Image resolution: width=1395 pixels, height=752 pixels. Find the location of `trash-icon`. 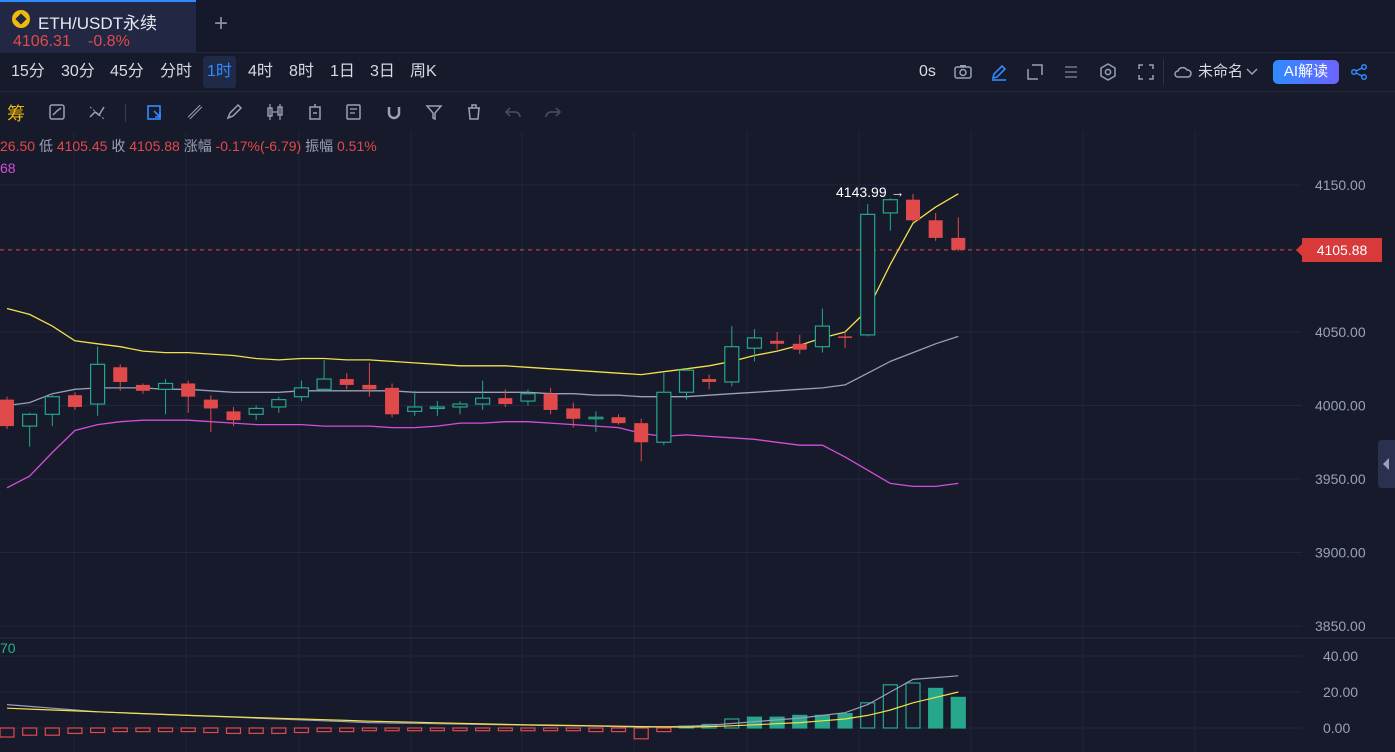

trash-icon is located at coordinates (474, 112).